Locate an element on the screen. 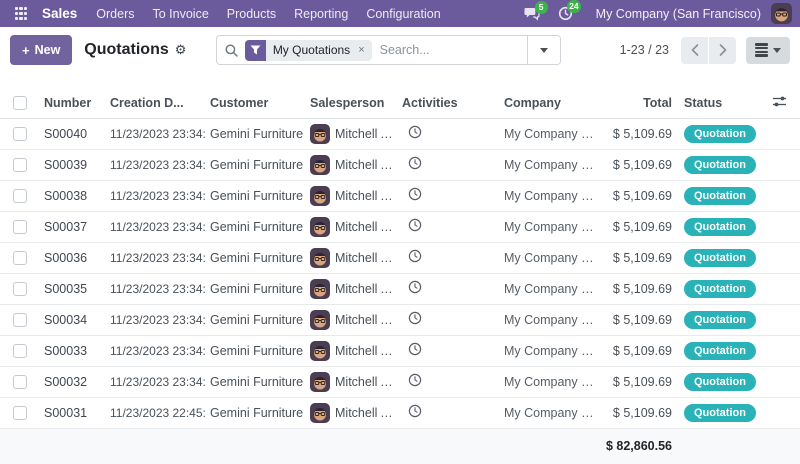 This screenshot has width=800, height=464. status-badge: Quotation is located at coordinates (720, 319).